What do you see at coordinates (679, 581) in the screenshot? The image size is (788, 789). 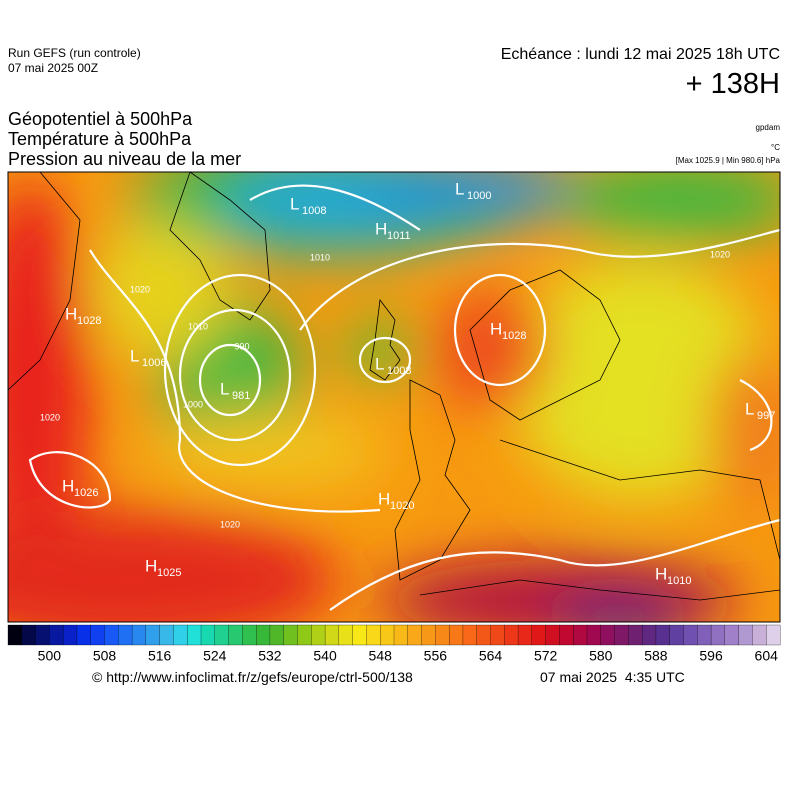 I see `center-pressure: 1010` at bounding box center [679, 581].